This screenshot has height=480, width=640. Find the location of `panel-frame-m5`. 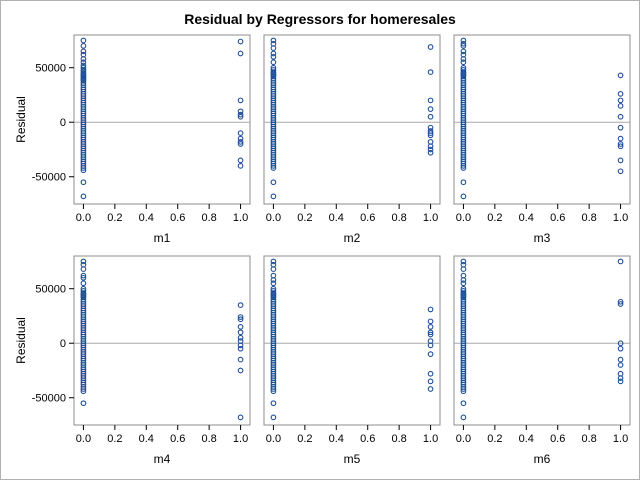

panel-frame-m5 is located at coordinates (352, 340).